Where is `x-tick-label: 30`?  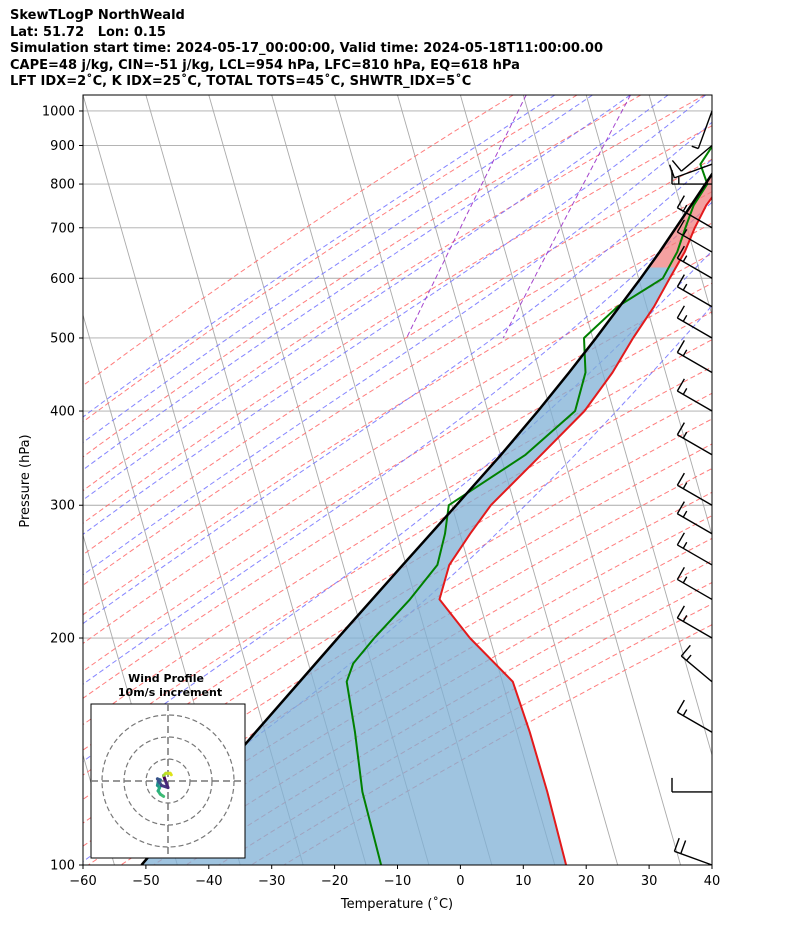 x-tick-label: 30 is located at coordinates (649, 881).